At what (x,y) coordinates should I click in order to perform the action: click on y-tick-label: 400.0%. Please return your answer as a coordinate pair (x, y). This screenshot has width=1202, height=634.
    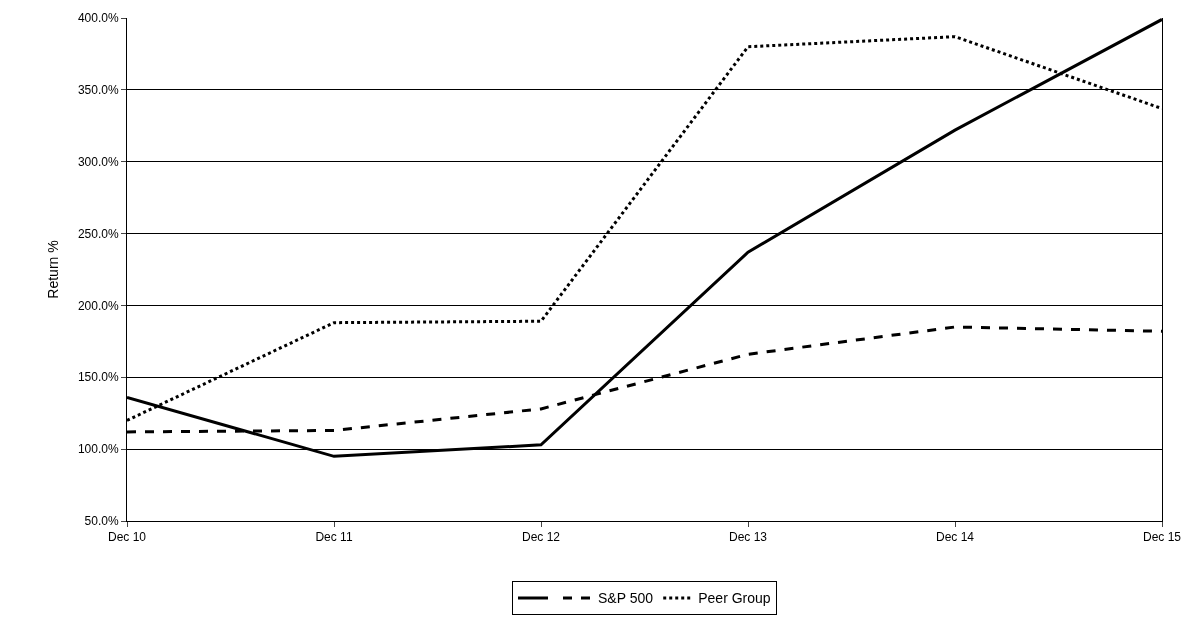
    Looking at the image, I should click on (98, 18).